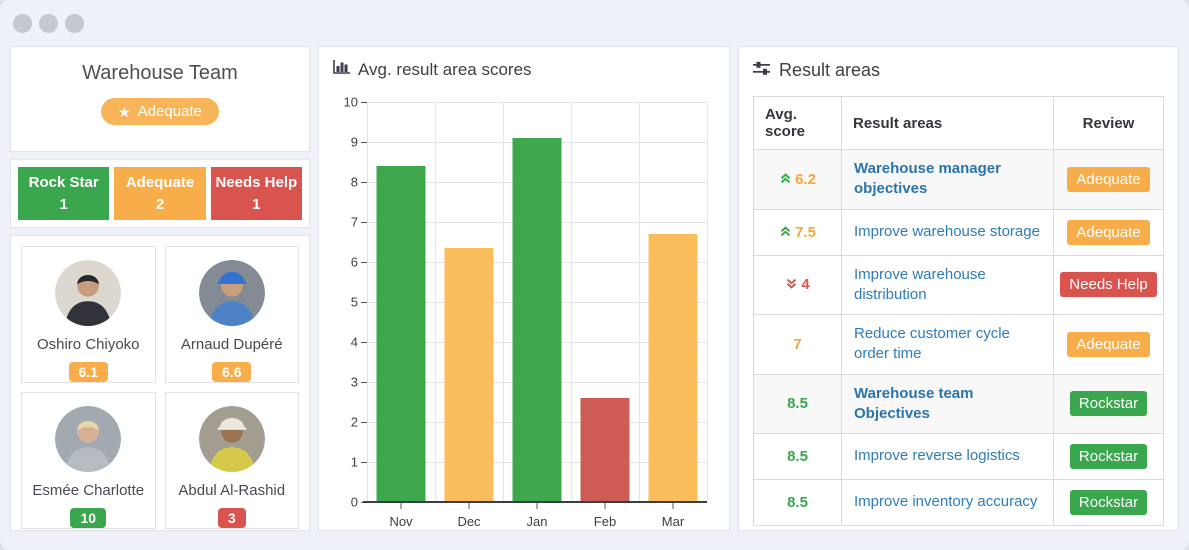 The width and height of the screenshot is (1189, 550). I want to click on result-area-row-improve-reverse-logistics: 8.5 Improve reverse logistics Rockstar, so click(958, 456).